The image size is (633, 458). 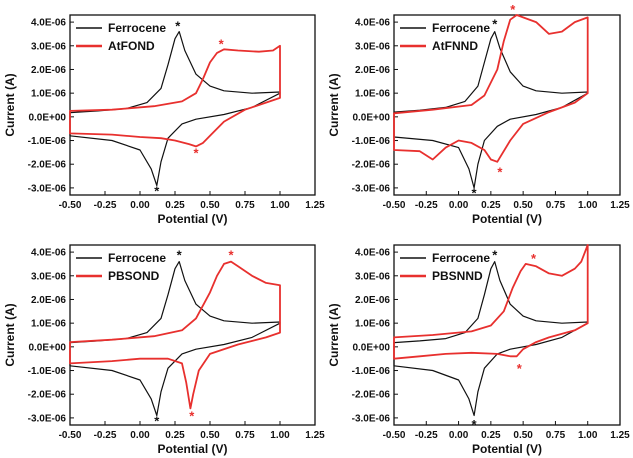 I want to click on legend-entry: AtFOND, so click(x=131, y=46).